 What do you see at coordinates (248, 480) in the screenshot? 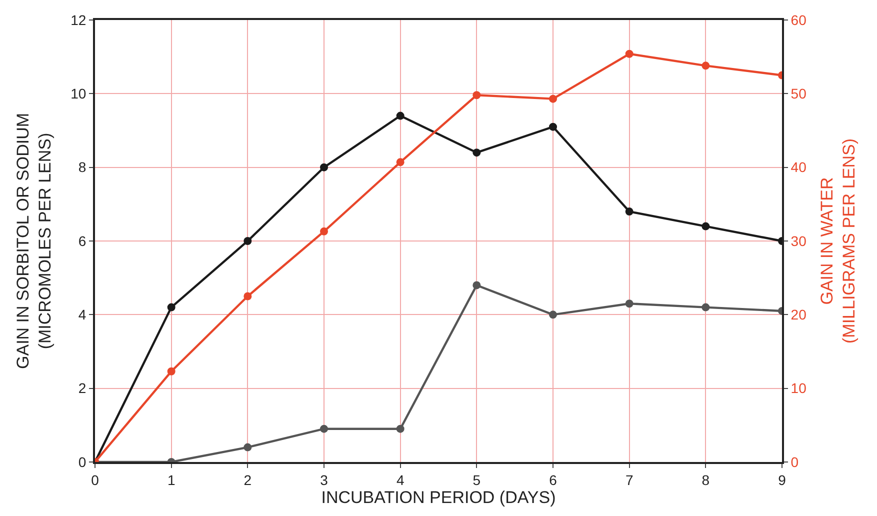
I see `x-tick-label: 2` at bounding box center [248, 480].